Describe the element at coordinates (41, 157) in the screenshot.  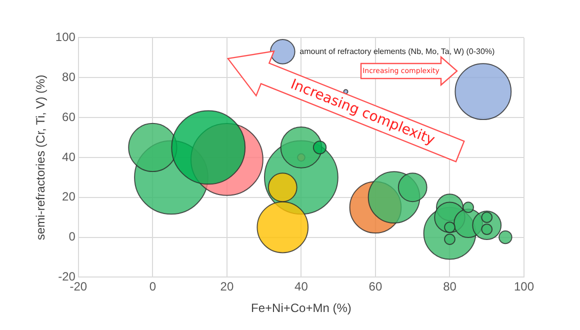
I see `y-axis-title: semi-refractories (Cr, Ti, V) (%)` at that location.